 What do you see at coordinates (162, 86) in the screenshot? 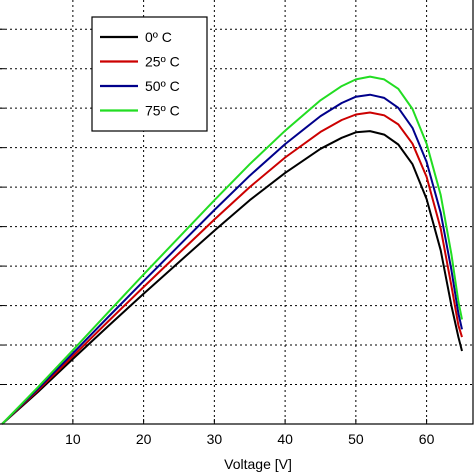
I see `legend-label: 50º C` at bounding box center [162, 86].